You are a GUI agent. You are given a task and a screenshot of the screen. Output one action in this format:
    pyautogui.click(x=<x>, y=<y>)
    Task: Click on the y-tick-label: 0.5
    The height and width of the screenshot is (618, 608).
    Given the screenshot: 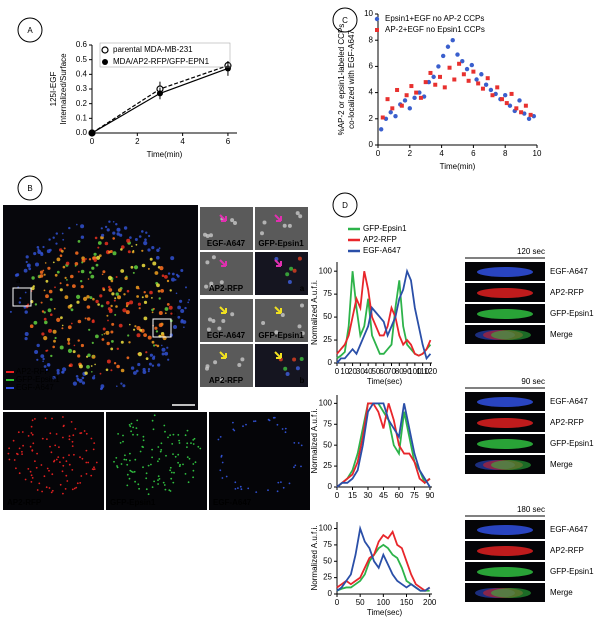 What is the action you would take?
    pyautogui.click(x=82, y=59)
    